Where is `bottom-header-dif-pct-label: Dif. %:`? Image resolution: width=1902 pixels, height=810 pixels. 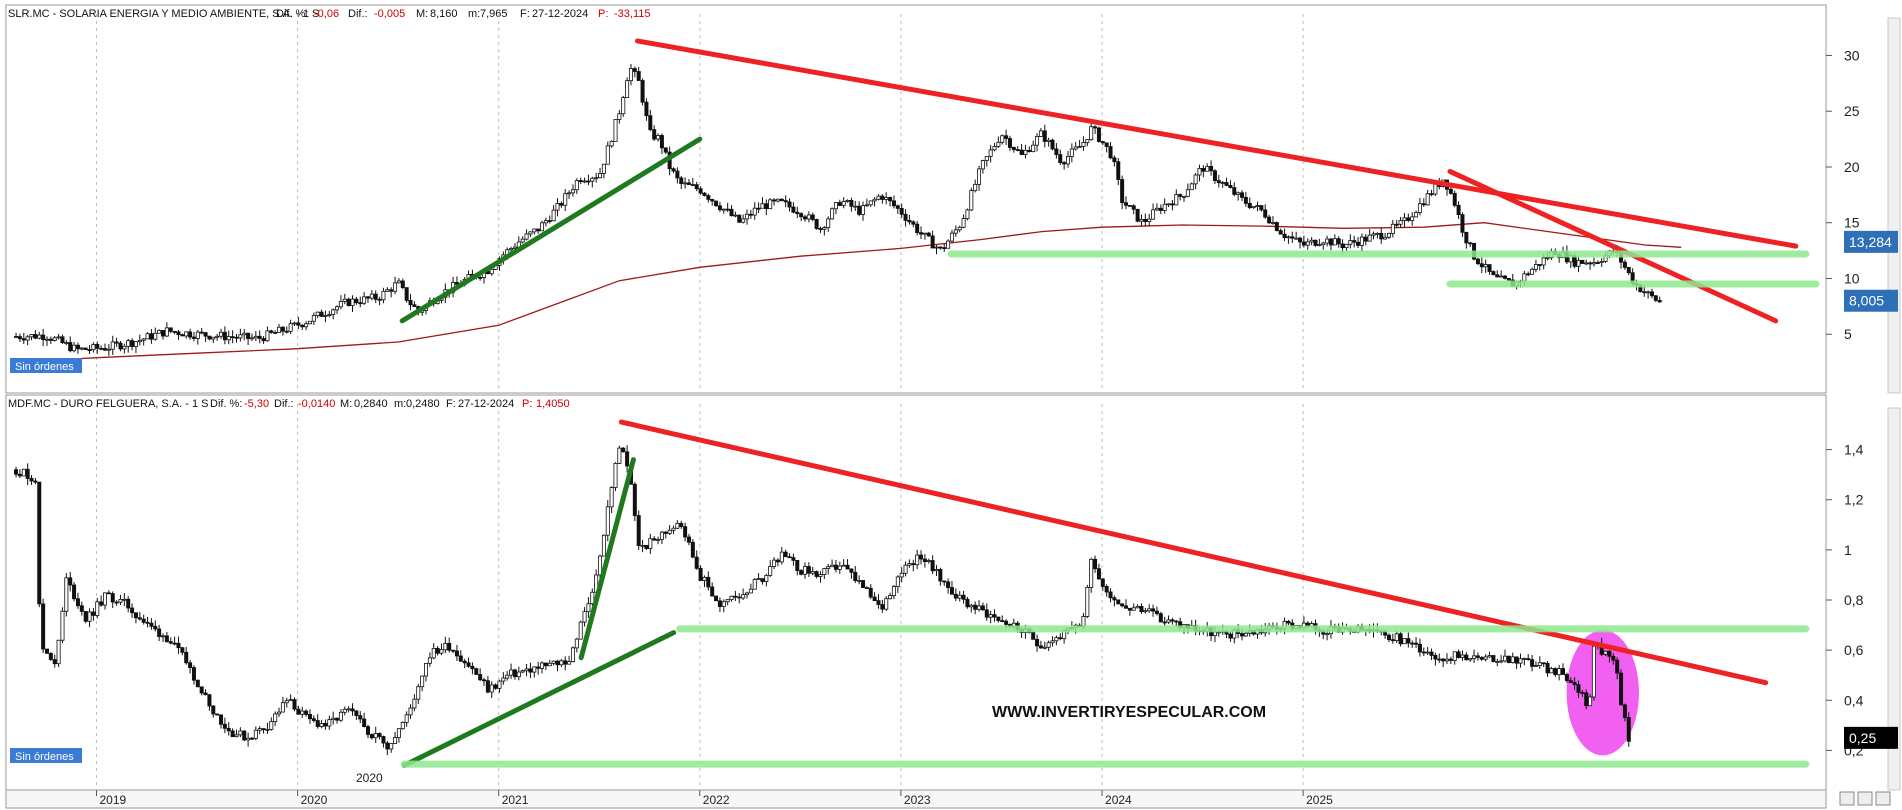 bottom-header-dif-pct-label: Dif. %: is located at coordinates (226, 404).